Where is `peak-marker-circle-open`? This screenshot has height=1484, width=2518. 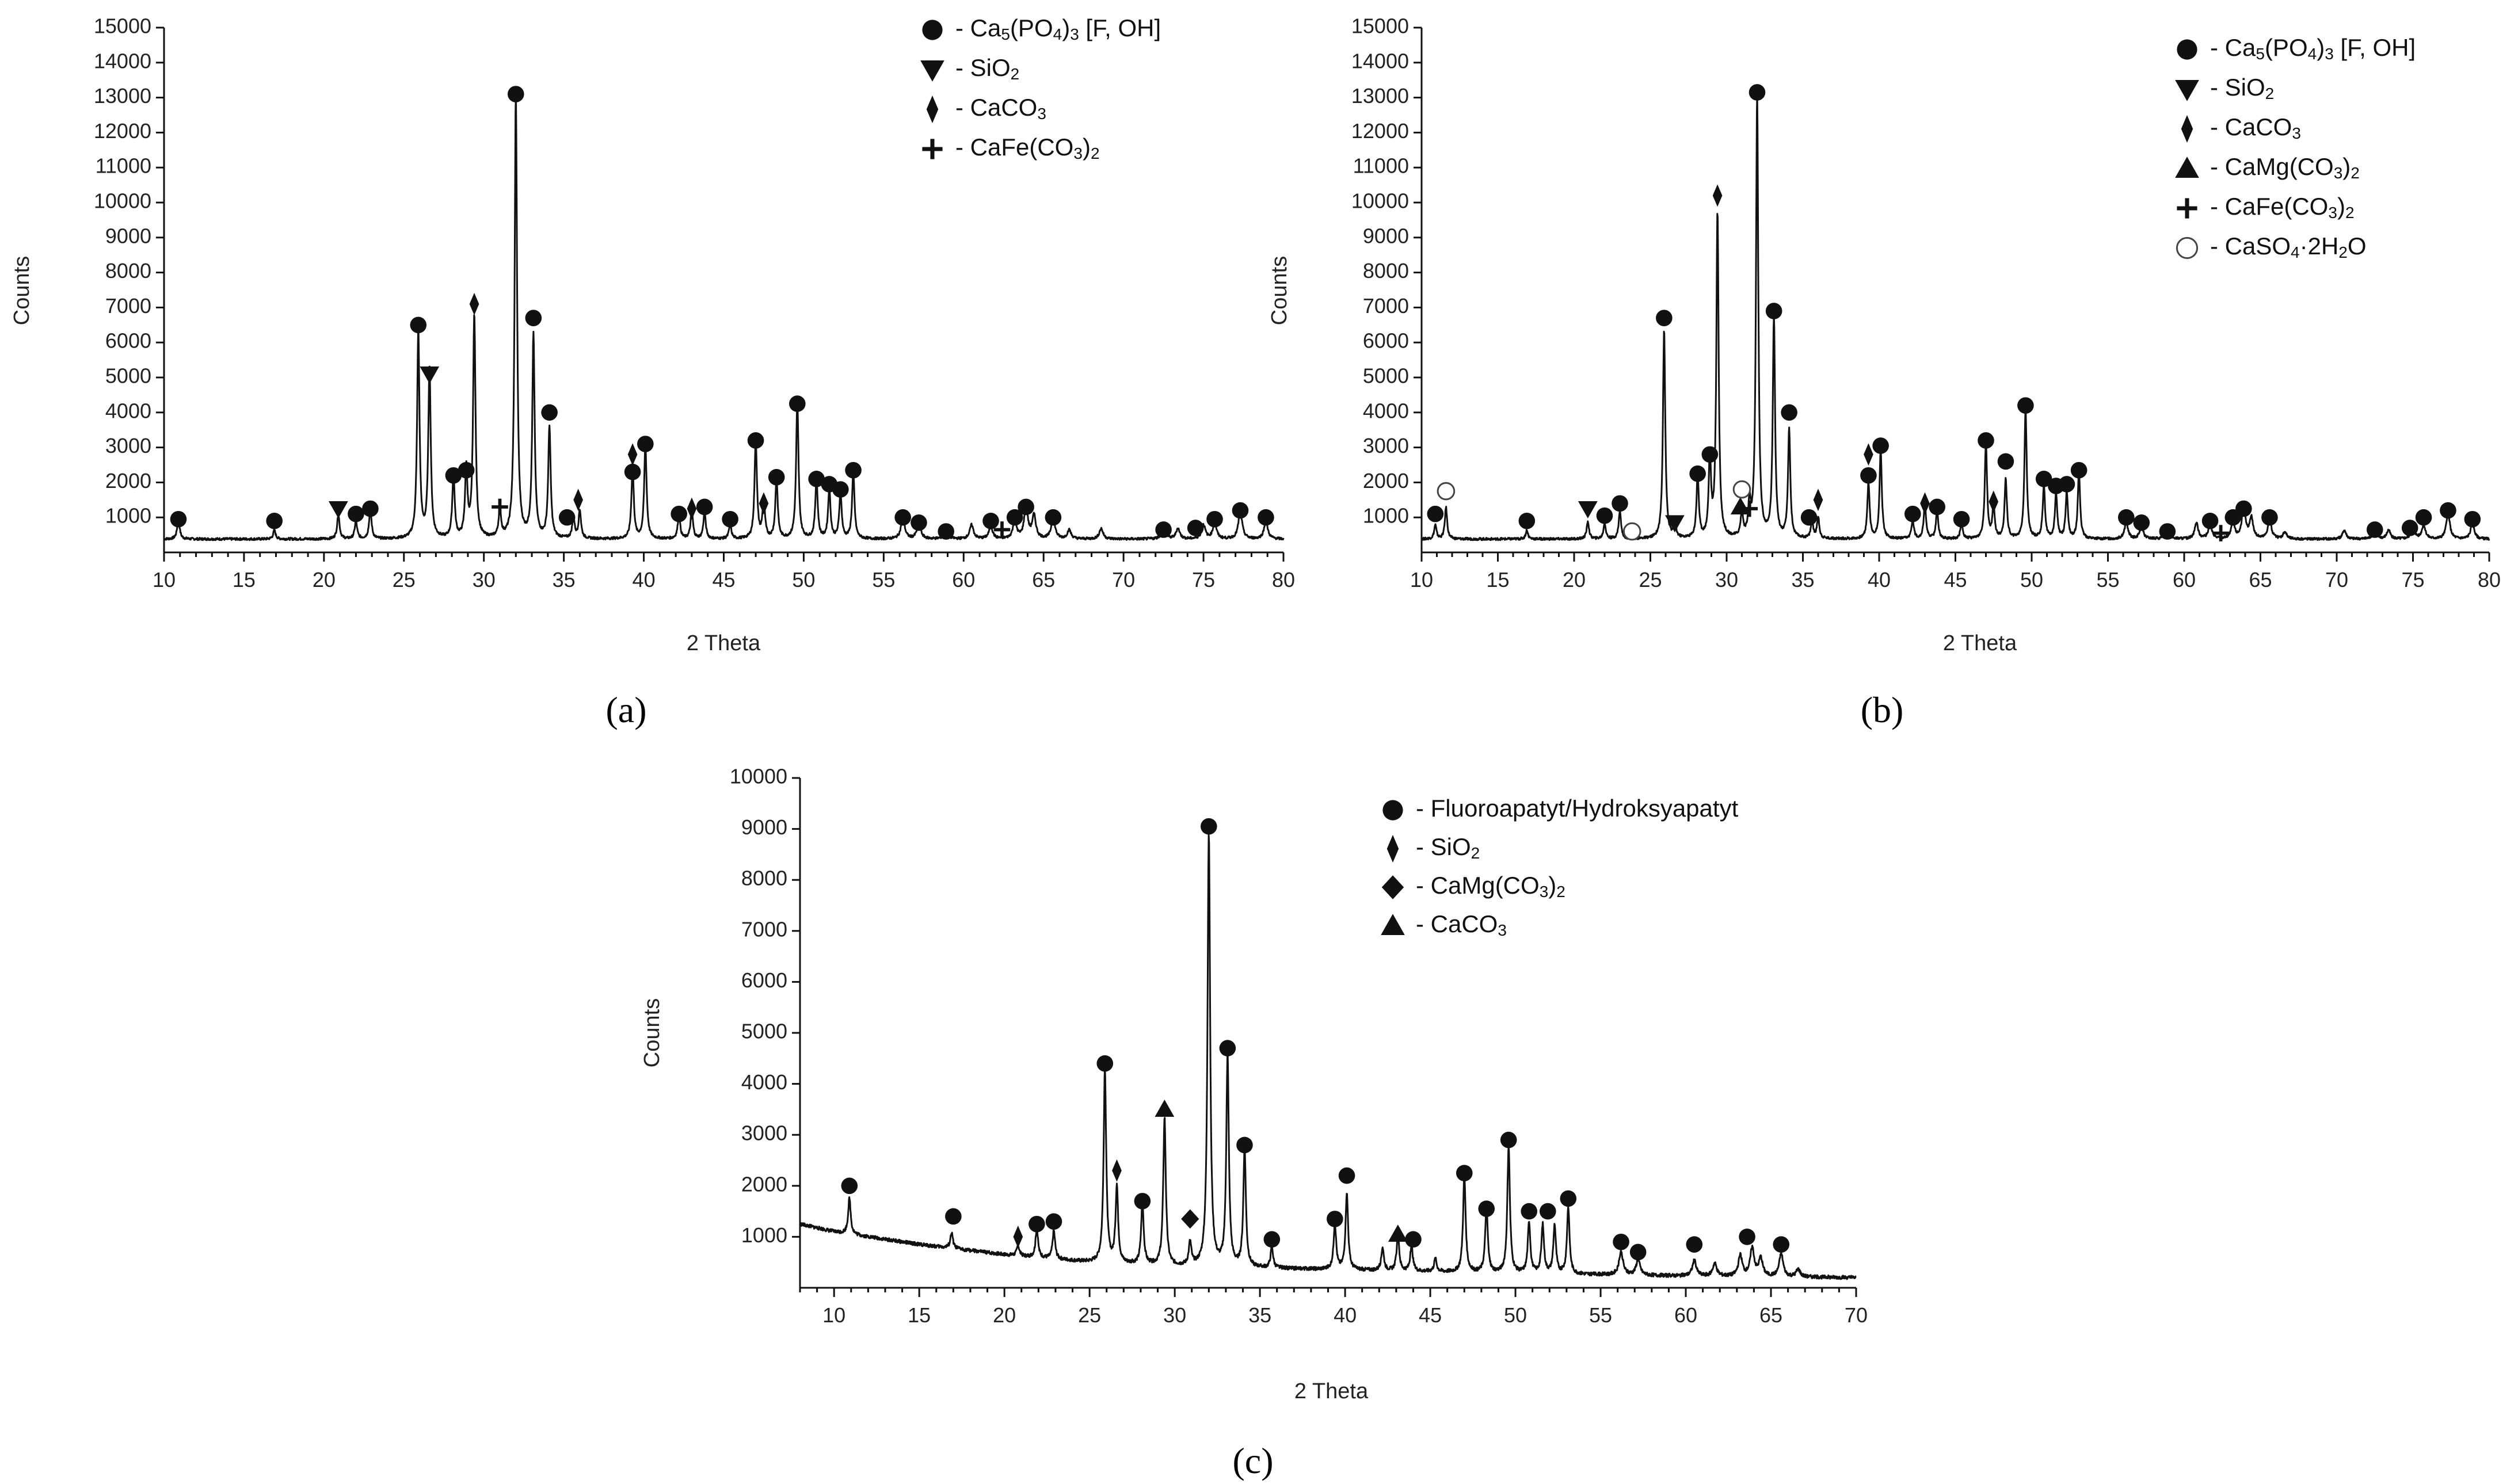 peak-marker-circle-open is located at coordinates (1446, 491).